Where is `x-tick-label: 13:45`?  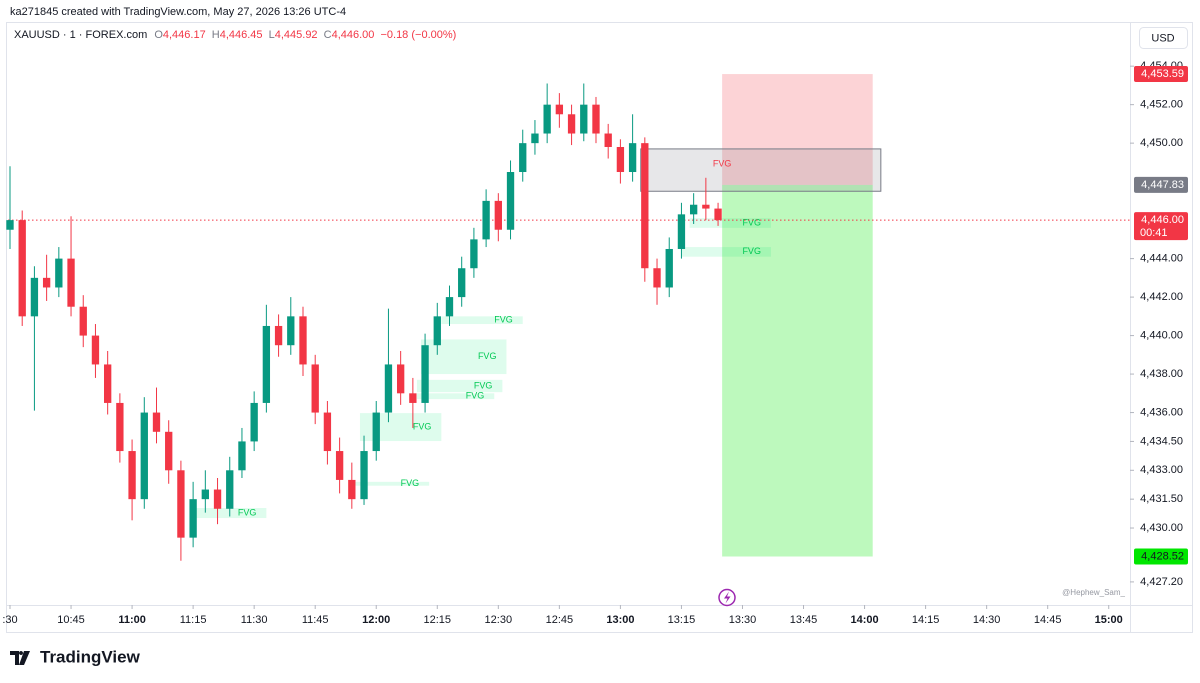 x-tick-label: 13:45 is located at coordinates (804, 620).